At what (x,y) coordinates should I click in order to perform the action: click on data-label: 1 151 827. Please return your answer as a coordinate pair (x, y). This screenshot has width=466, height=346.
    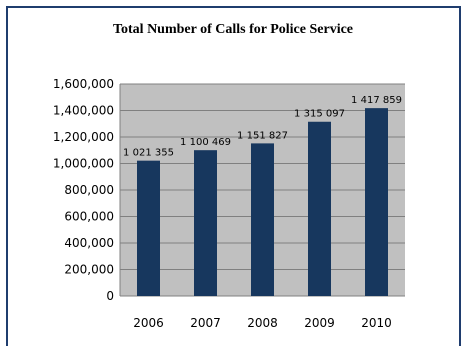
    Looking at the image, I should click on (262, 135).